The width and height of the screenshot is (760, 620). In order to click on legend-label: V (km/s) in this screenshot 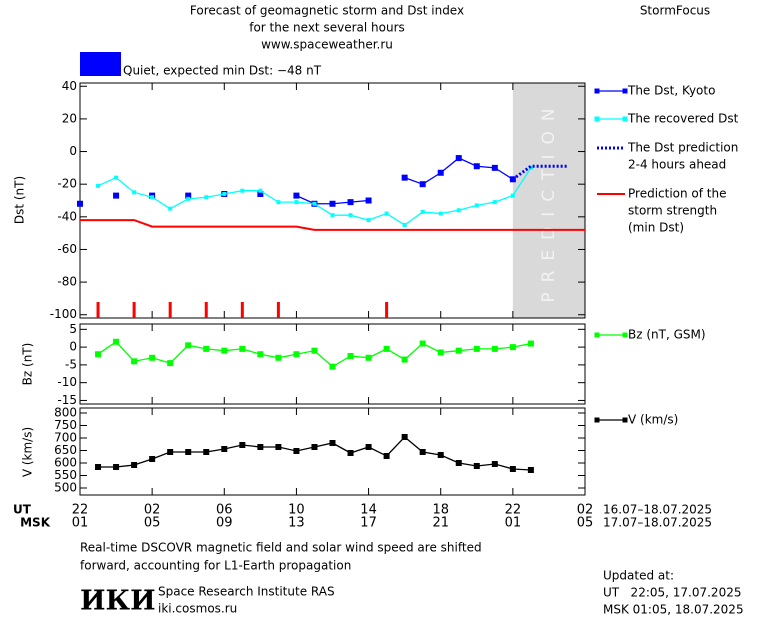, I will do `click(653, 420)`.